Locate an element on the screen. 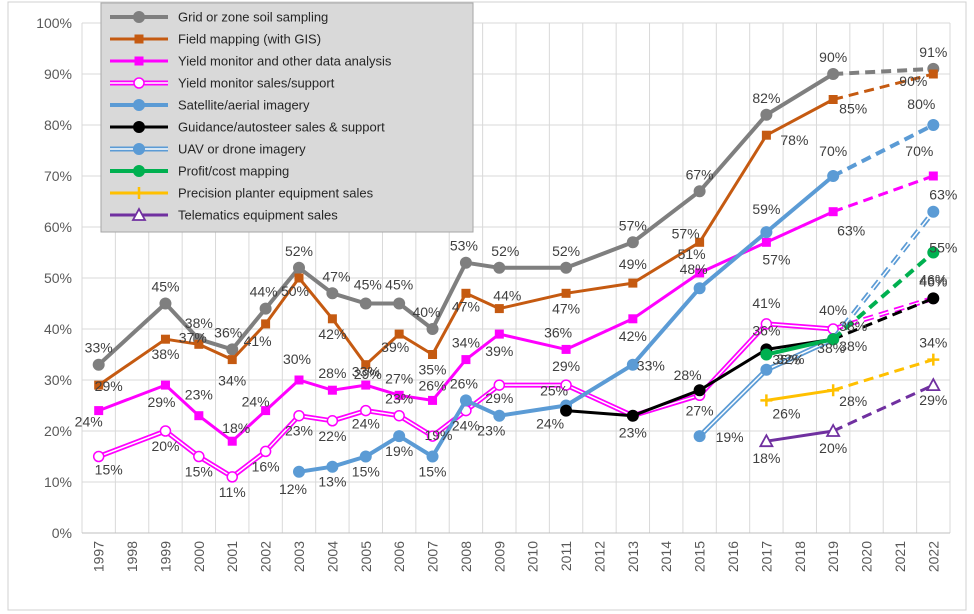 This screenshot has height=614, width=974. data-label: 26% is located at coordinates (432, 385).